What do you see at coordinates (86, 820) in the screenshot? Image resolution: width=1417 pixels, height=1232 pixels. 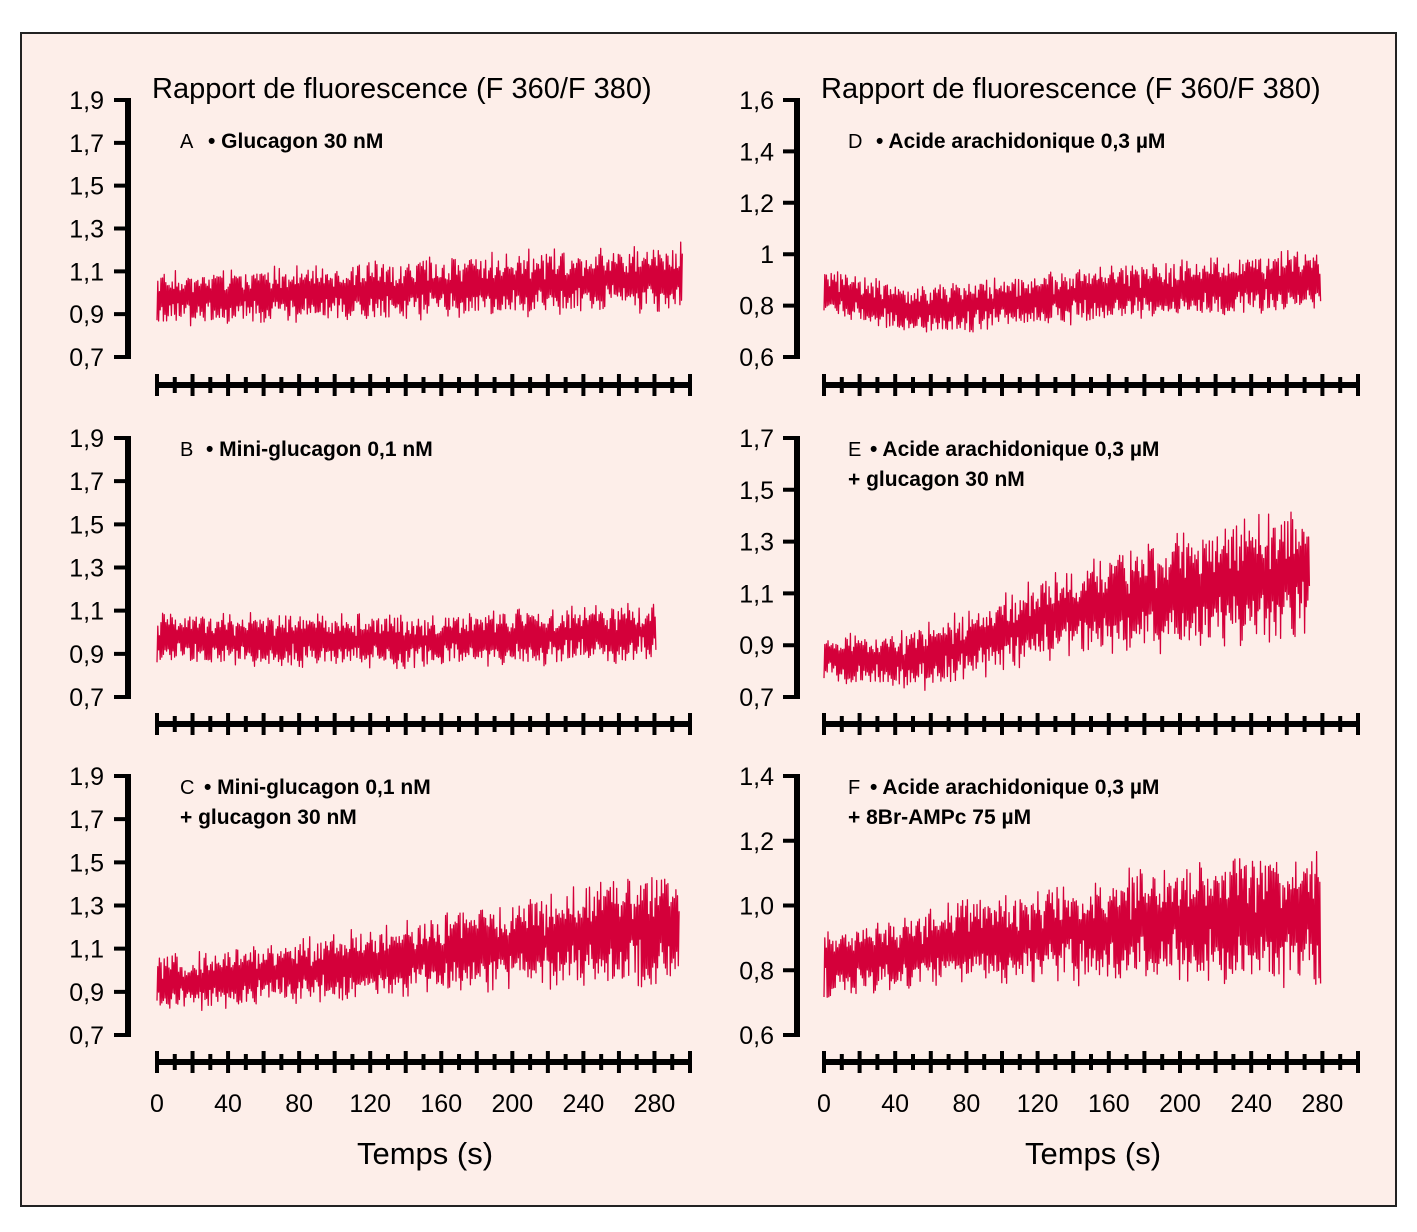 I see `y-tick-label-c: 1,7` at bounding box center [86, 820].